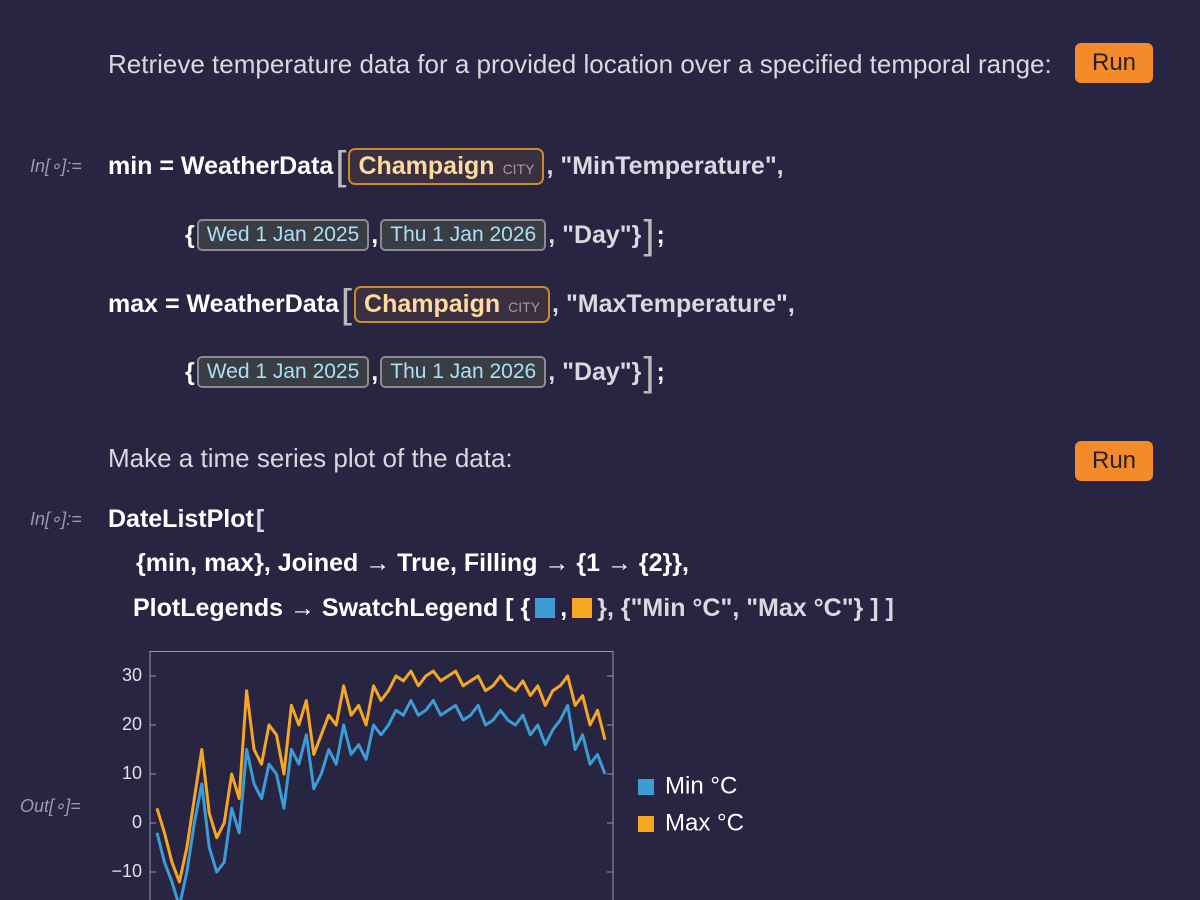 The height and width of the screenshot is (900, 1200). Describe the element at coordinates (132, 724) in the screenshot. I see `y-tick-label: 20` at that location.